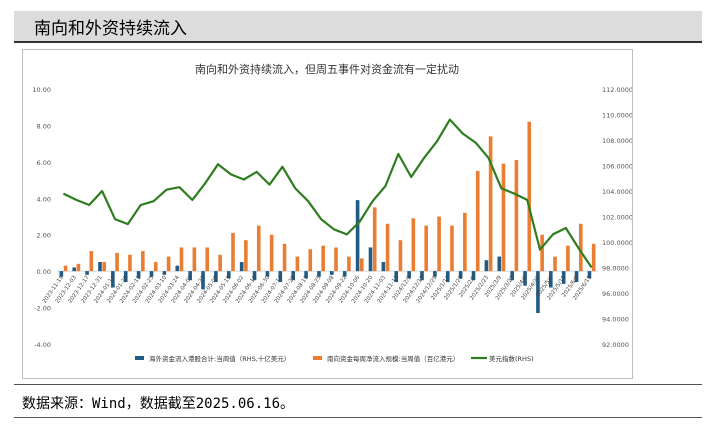 The image size is (711, 424). I want to click on y-tick-label-right: 106.0000, so click(617, 167).